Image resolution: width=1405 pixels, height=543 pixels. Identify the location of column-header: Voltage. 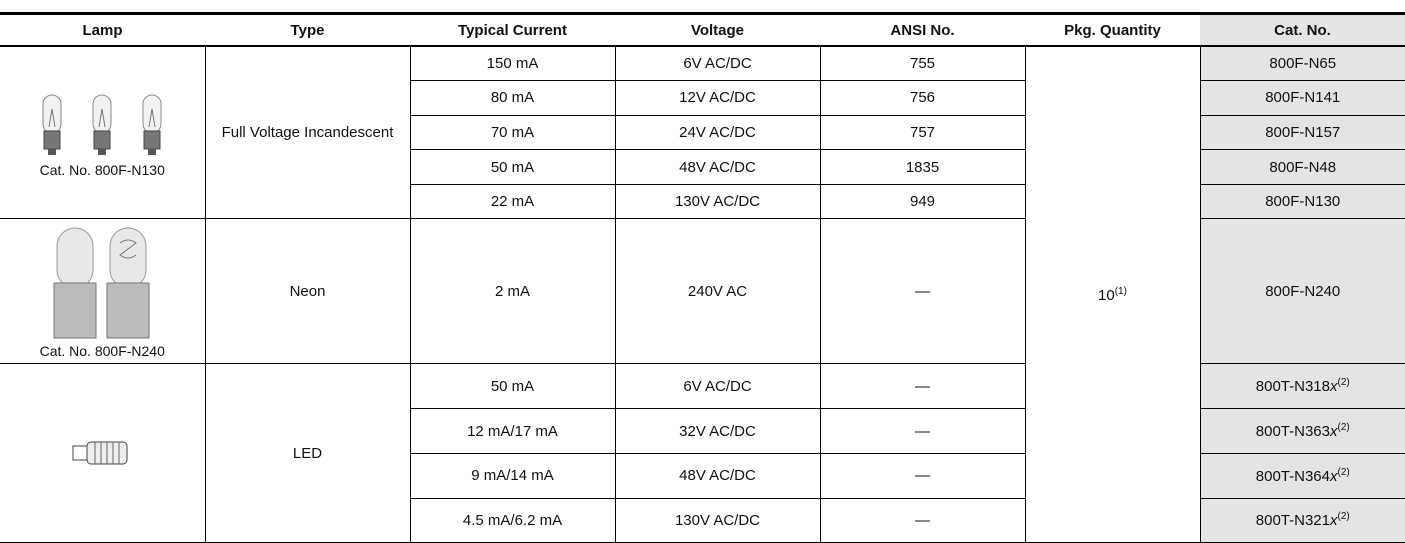
(717, 30).